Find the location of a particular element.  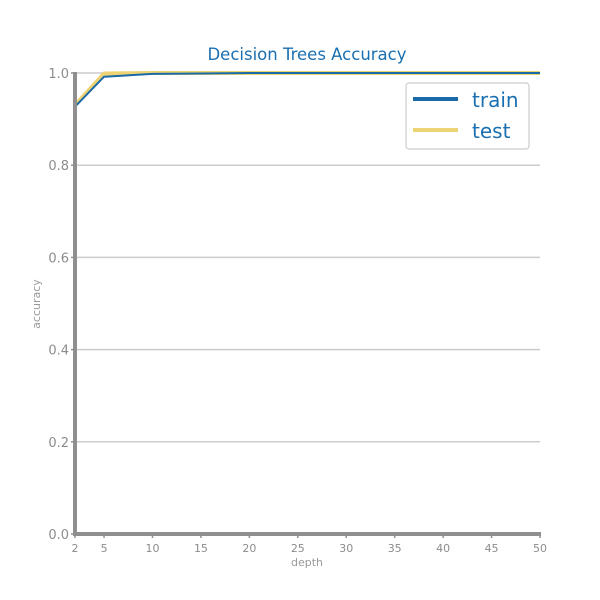

x-tick-label: 40 is located at coordinates (443, 548).